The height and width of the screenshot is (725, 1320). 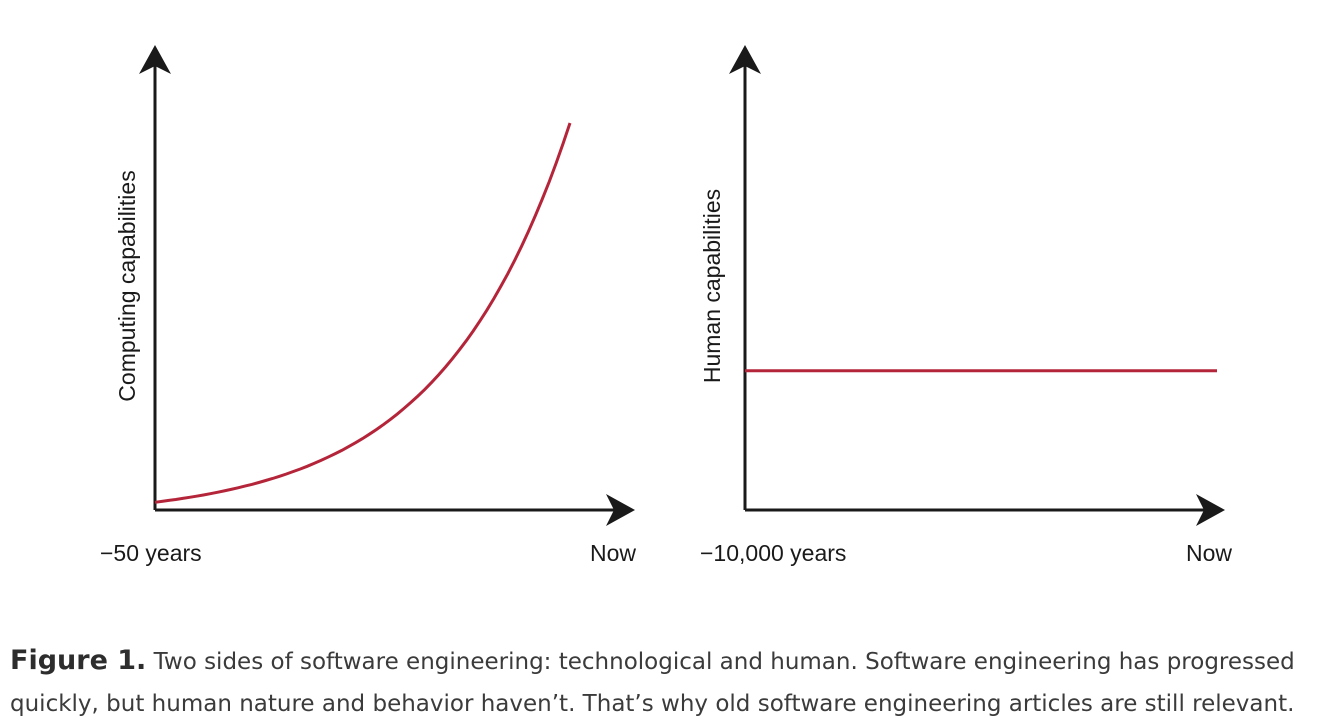 I want to click on y-axis-arrow-right, so click(x=745, y=59).